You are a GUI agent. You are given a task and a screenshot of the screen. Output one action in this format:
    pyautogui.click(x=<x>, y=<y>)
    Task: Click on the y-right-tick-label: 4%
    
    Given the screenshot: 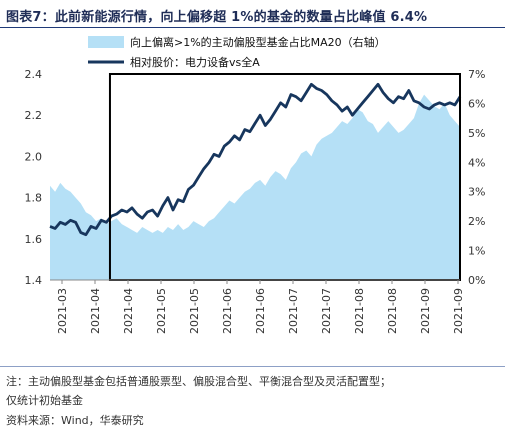 What is the action you would take?
    pyautogui.click(x=476, y=162)
    